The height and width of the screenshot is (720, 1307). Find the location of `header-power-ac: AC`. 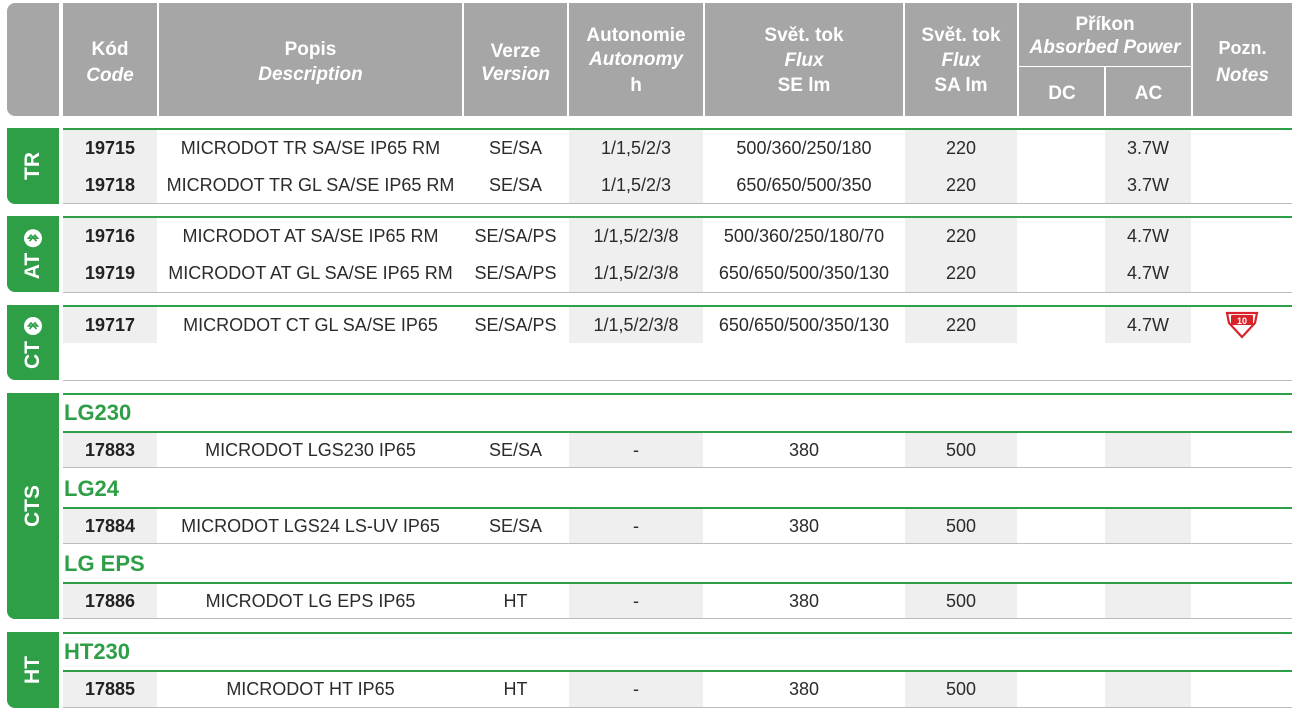

header-power-ac: AC is located at coordinates (1148, 93).